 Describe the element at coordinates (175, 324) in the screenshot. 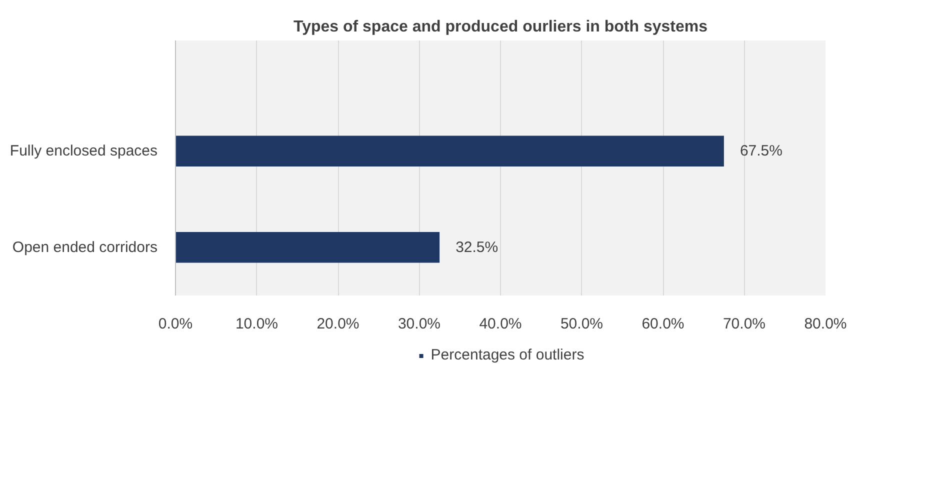

I see `x-tick-label: 0.0%` at that location.